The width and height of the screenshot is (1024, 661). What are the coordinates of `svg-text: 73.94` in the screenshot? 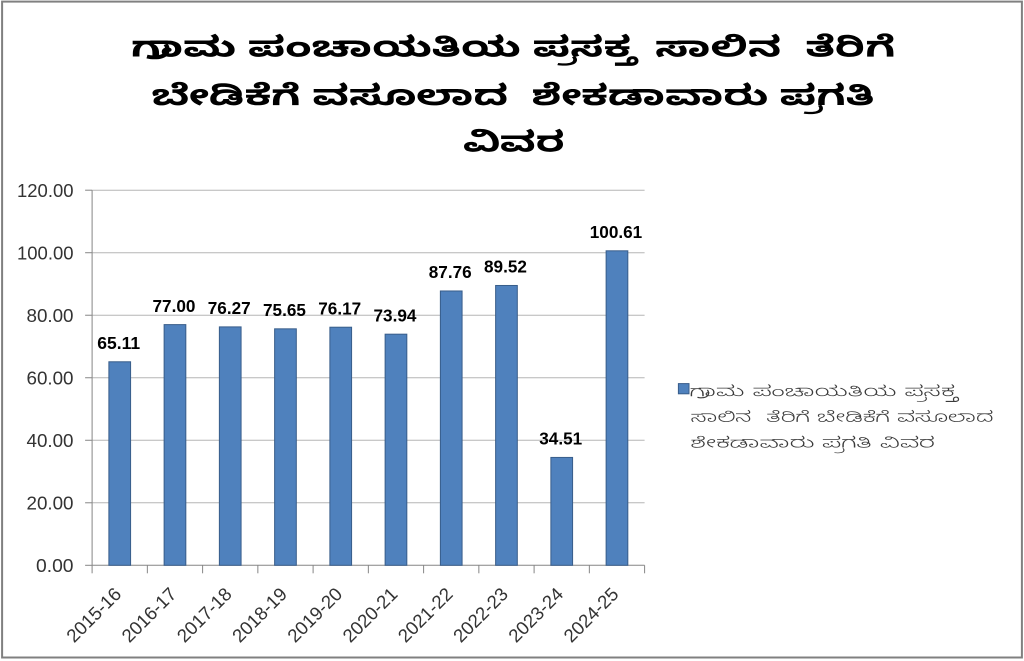 It's located at (395, 315).